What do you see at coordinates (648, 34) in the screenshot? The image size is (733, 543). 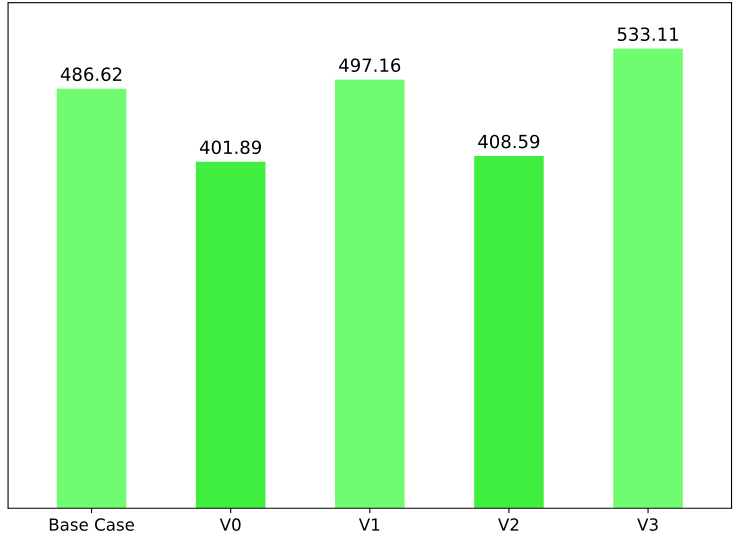 I see `data-label: 533.11` at bounding box center [648, 34].